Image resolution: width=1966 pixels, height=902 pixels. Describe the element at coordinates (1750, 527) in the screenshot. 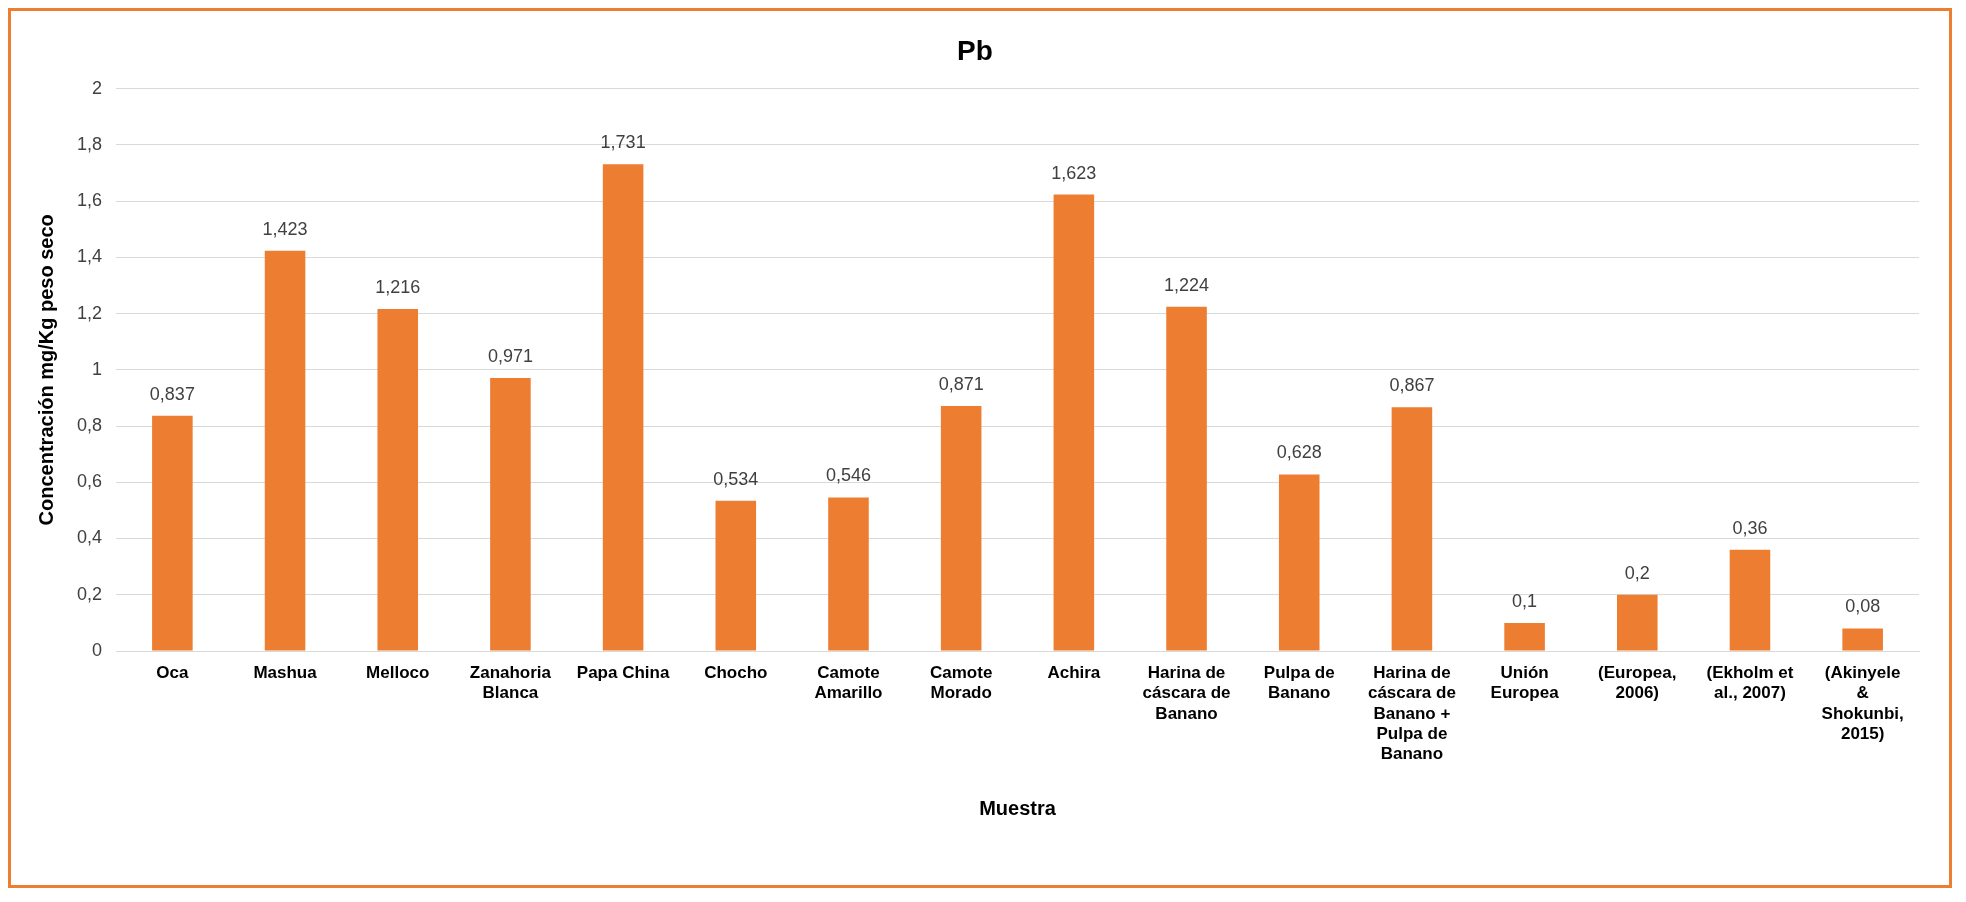

I see `data-label: 0,36` at that location.